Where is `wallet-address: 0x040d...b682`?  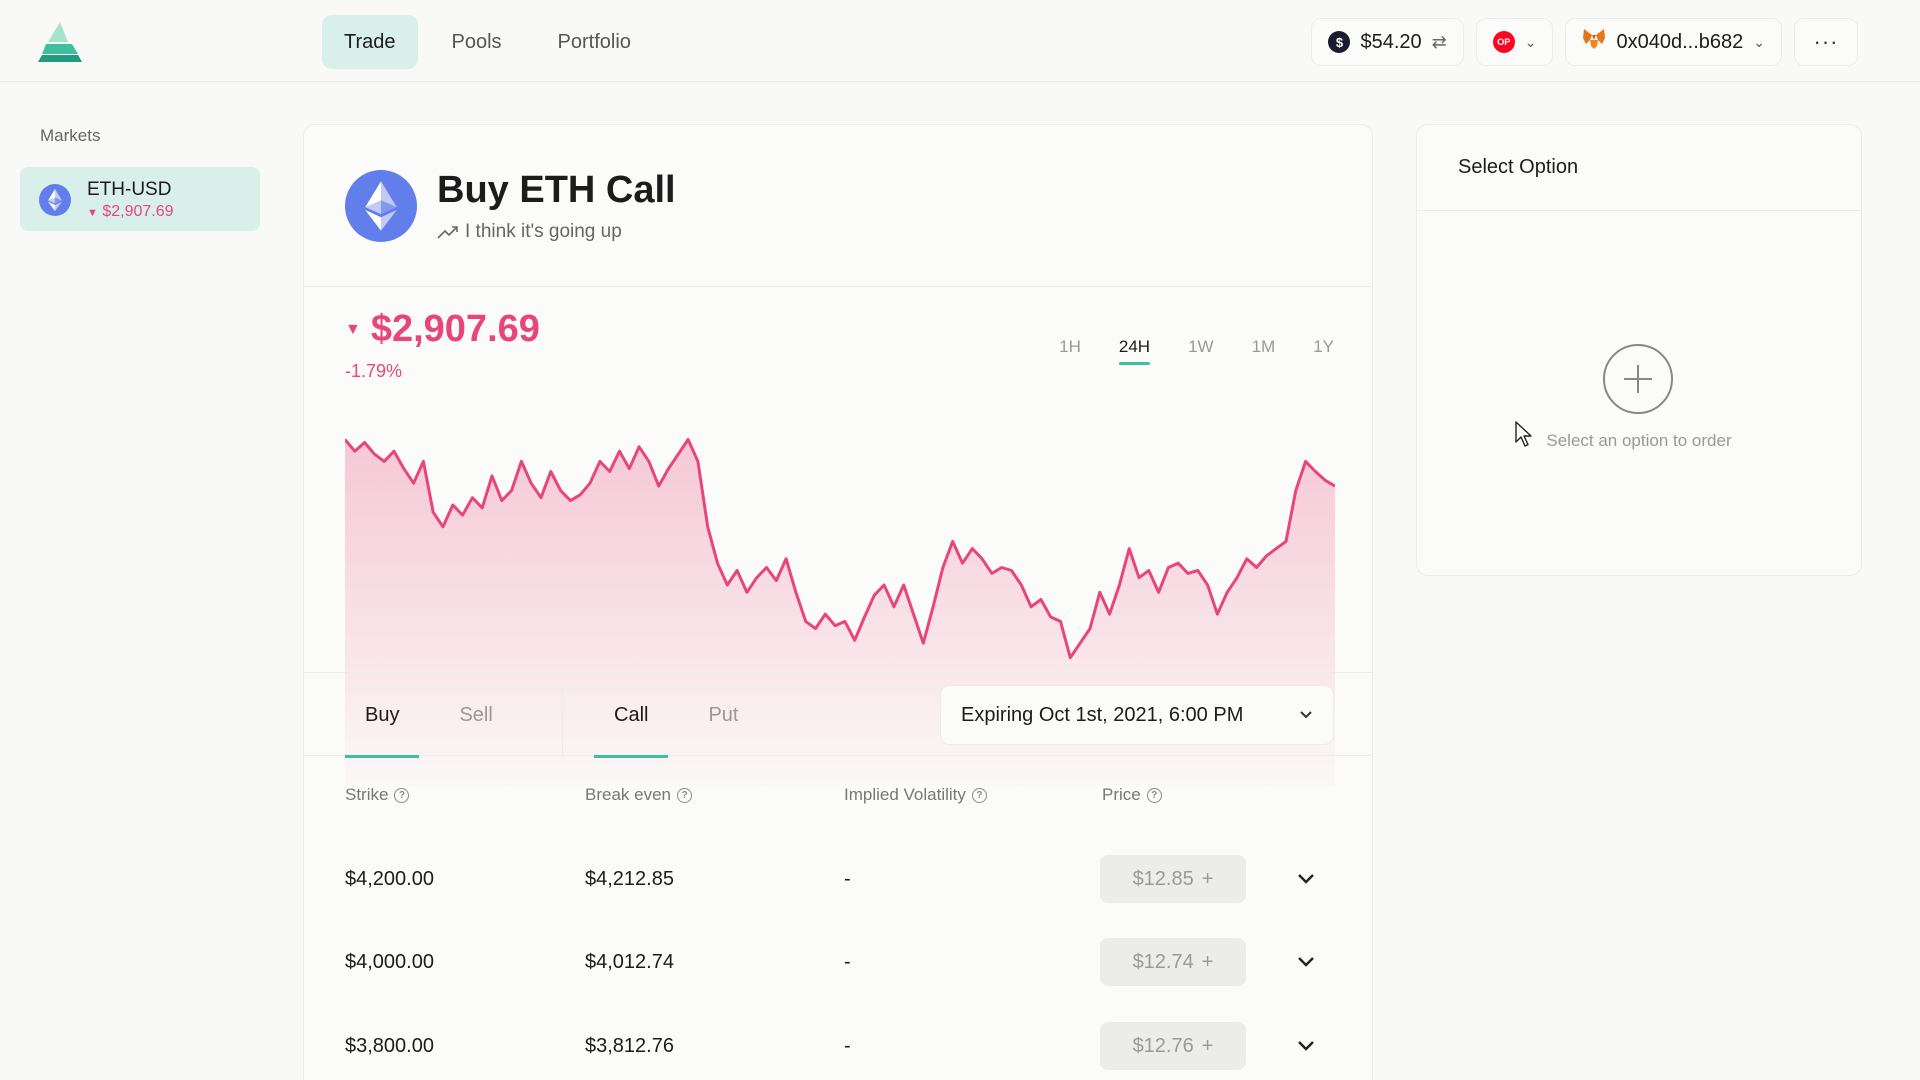 wallet-address: 0x040d...b682 is located at coordinates (1680, 41).